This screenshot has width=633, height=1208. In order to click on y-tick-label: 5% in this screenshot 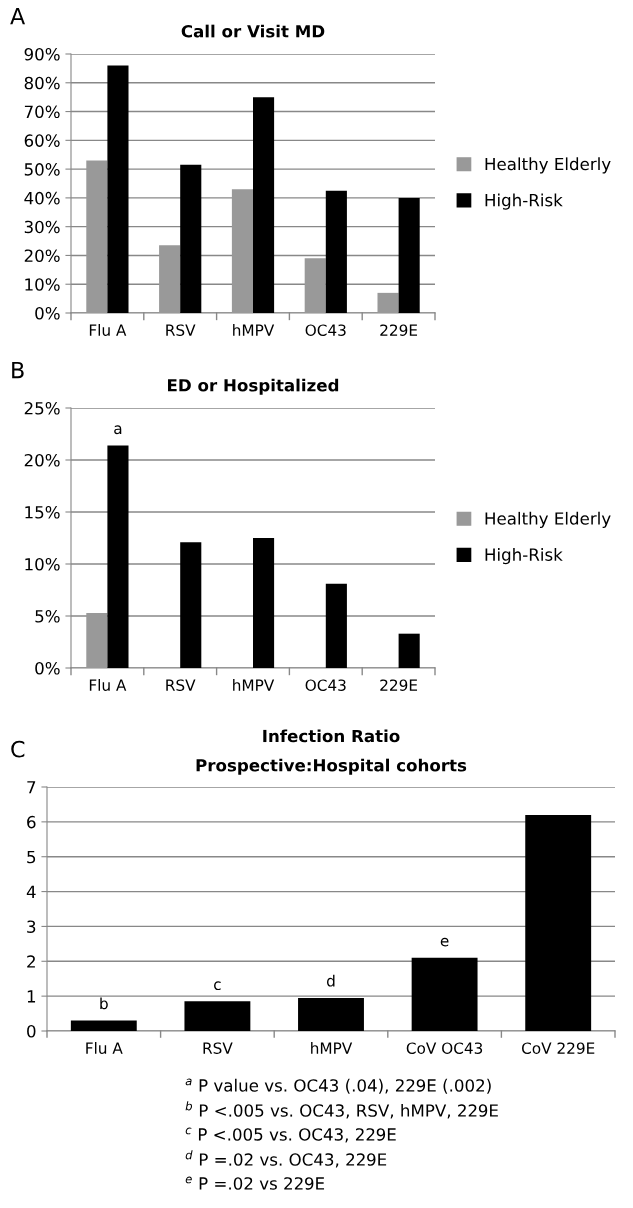, I will do `click(47, 616)`.